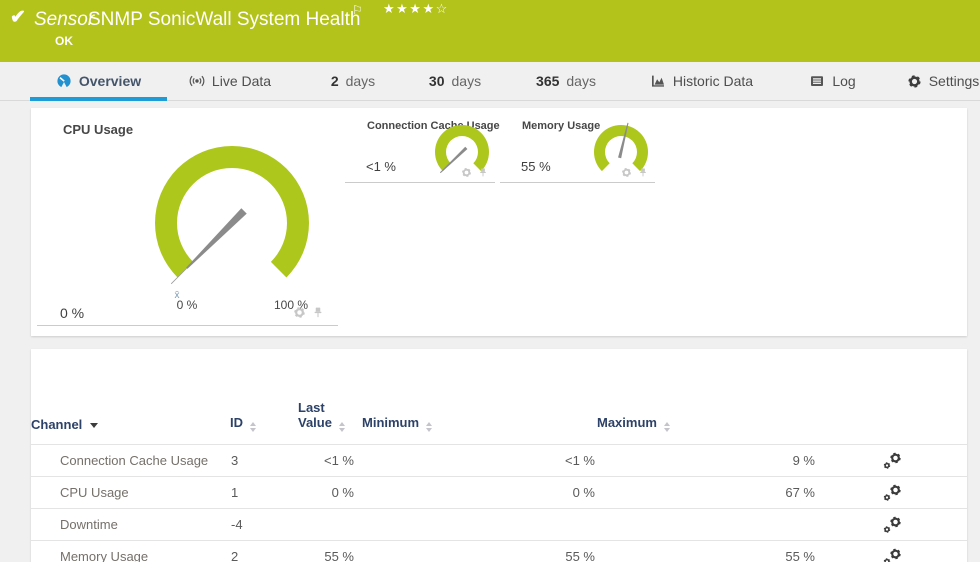  I want to click on priority-stars: ★★★★☆, so click(416, 8).